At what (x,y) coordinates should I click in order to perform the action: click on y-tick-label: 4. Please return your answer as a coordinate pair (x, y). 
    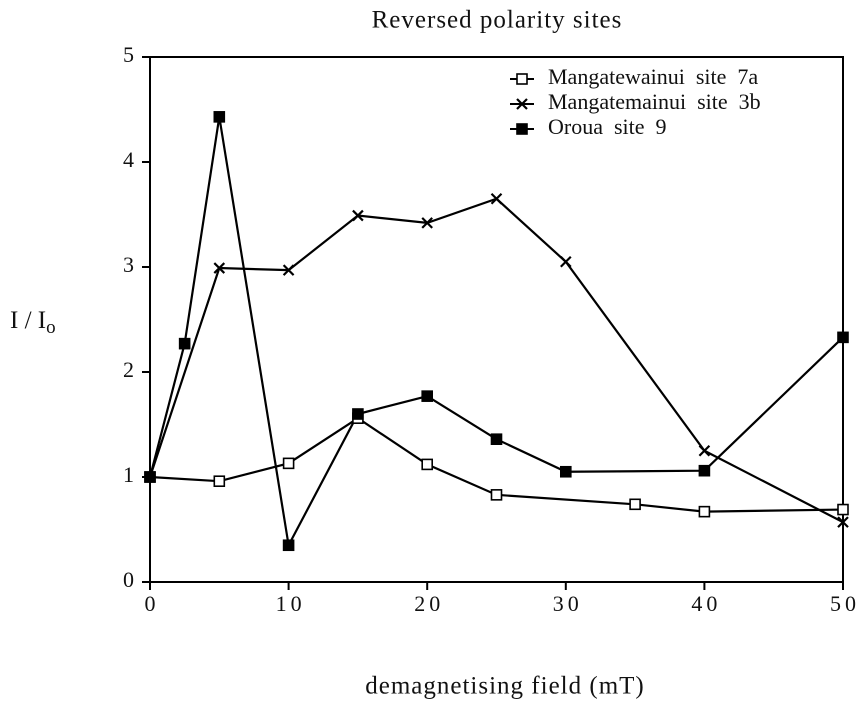
    Looking at the image, I should click on (128, 159).